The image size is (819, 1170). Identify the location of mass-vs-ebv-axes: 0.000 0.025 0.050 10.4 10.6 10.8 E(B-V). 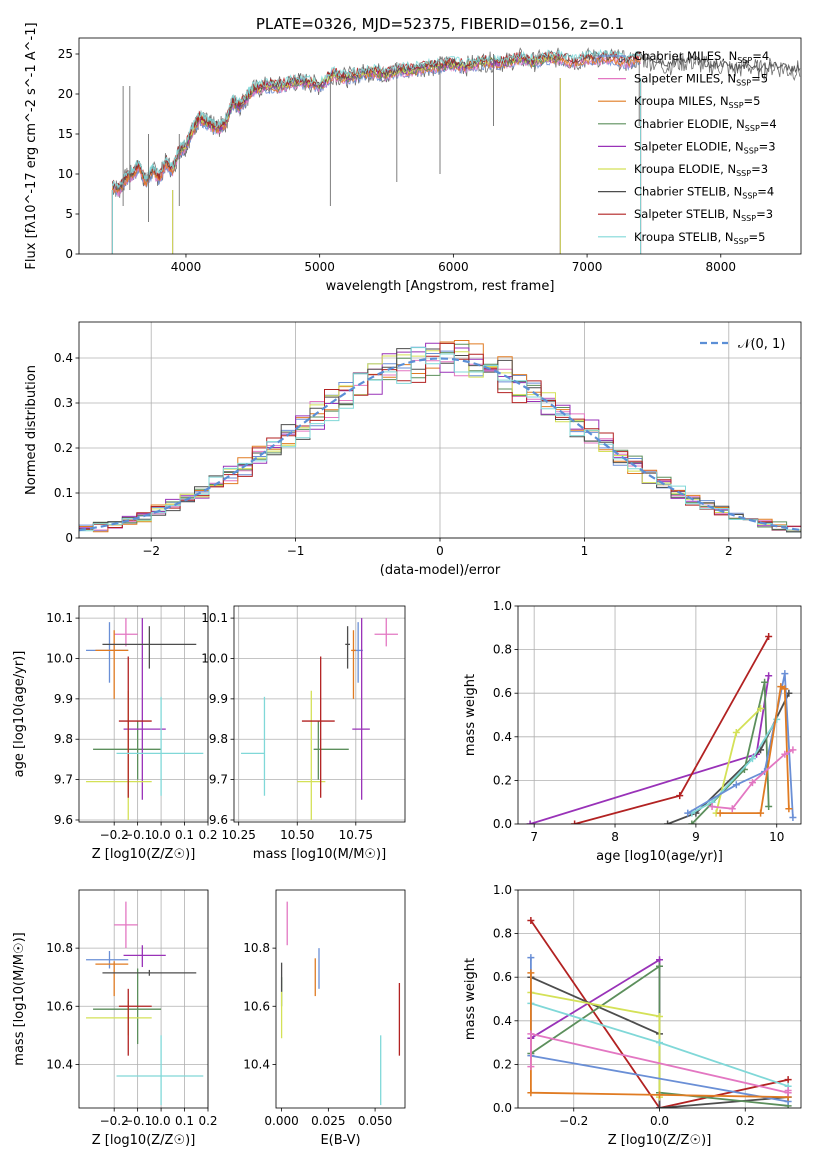
(324, 1018).